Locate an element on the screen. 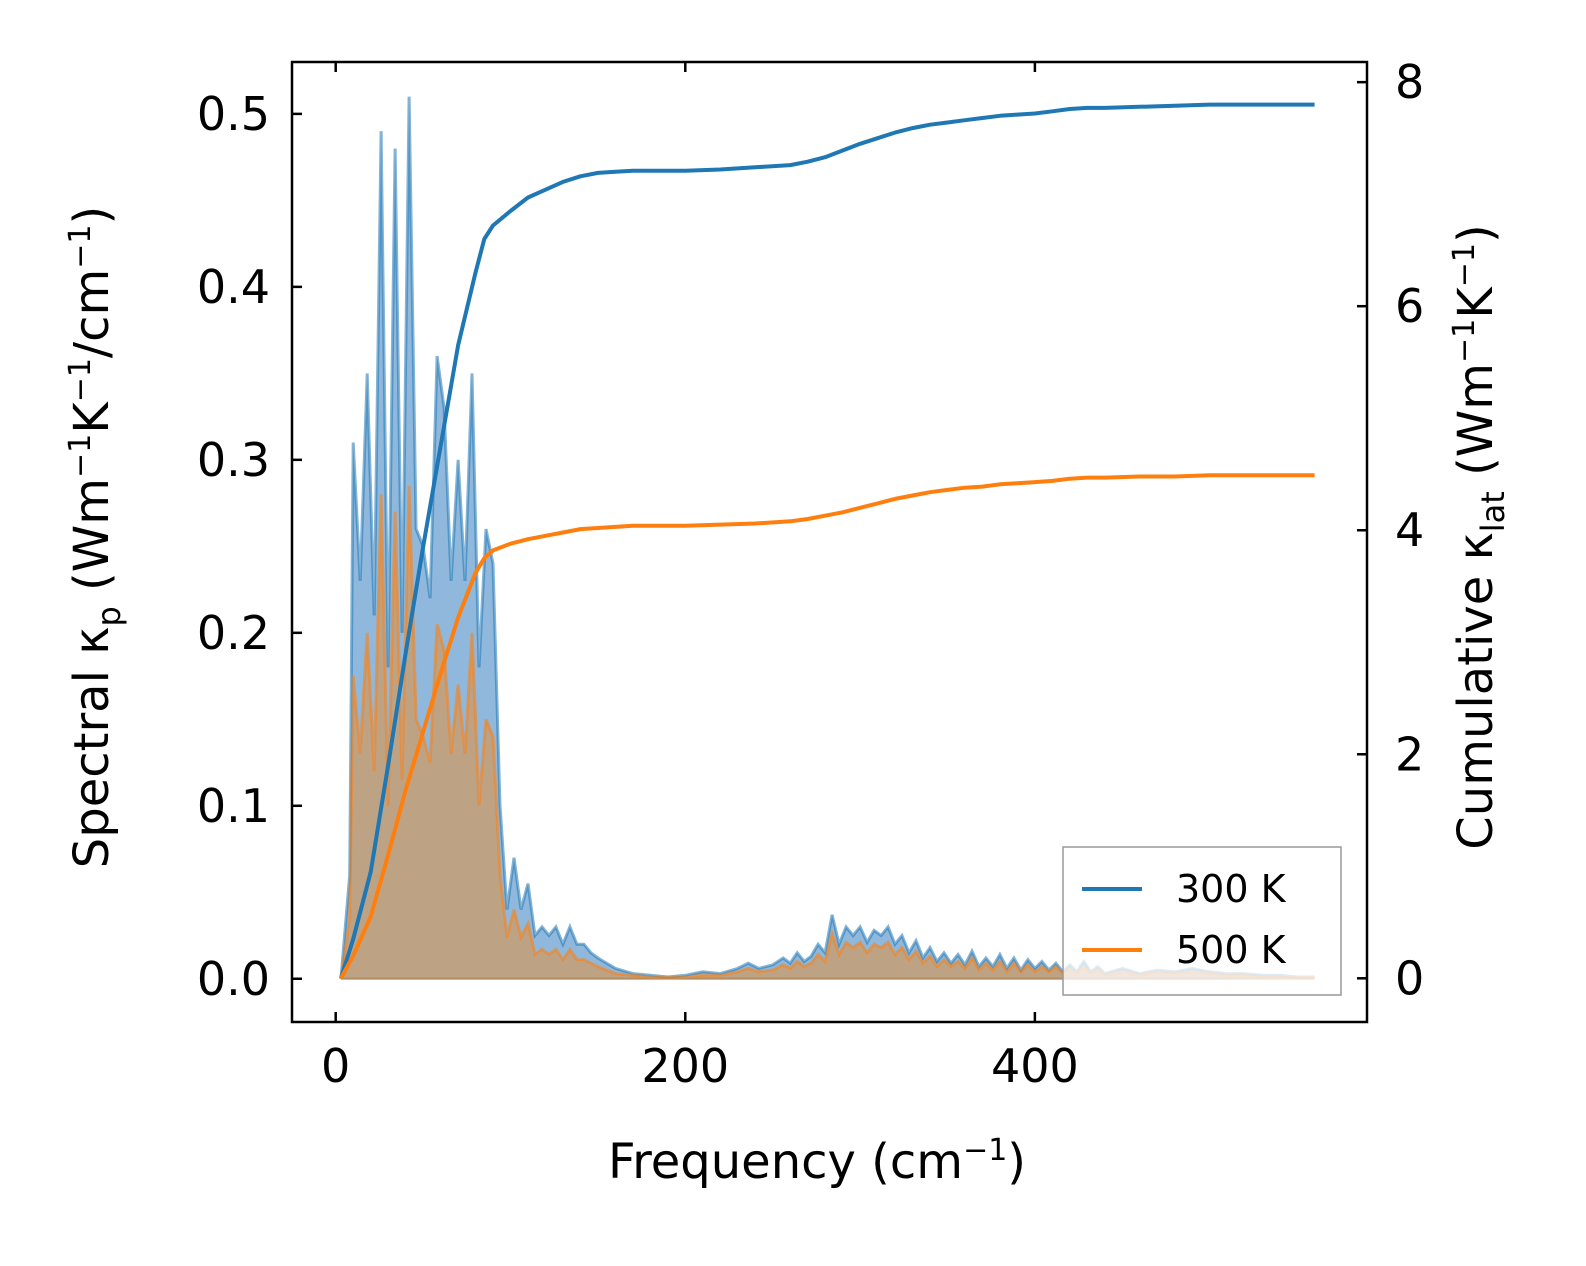 This screenshot has height=1266, width=1586. left-y-axis-ticks: 0.0 0.1 0.2 0.3 0.4 0.5 is located at coordinates (249, 546).